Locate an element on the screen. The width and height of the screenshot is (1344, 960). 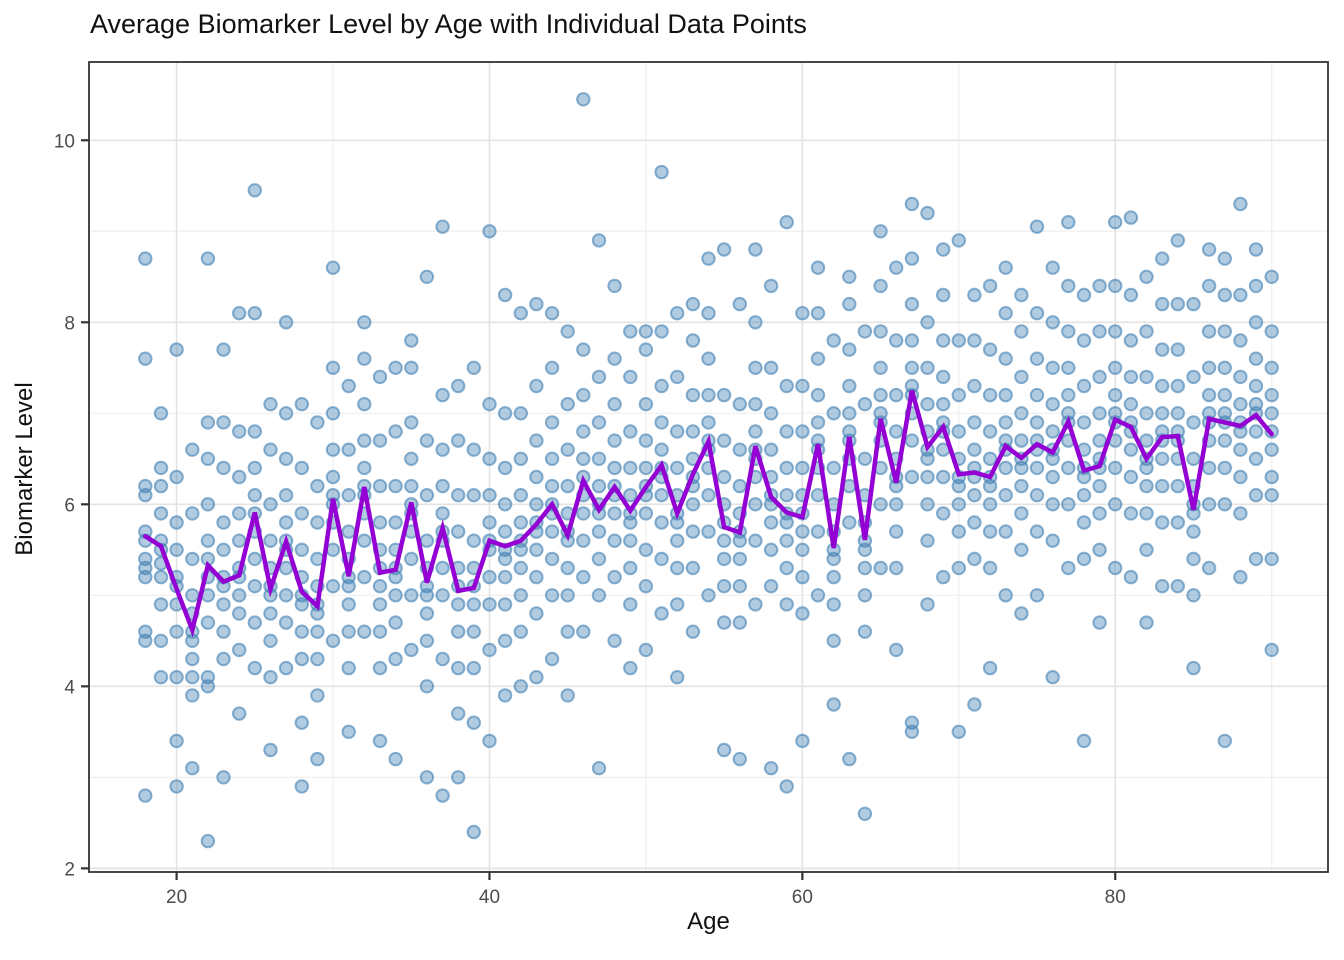
x-tick-label: 80 is located at coordinates (1115, 897).